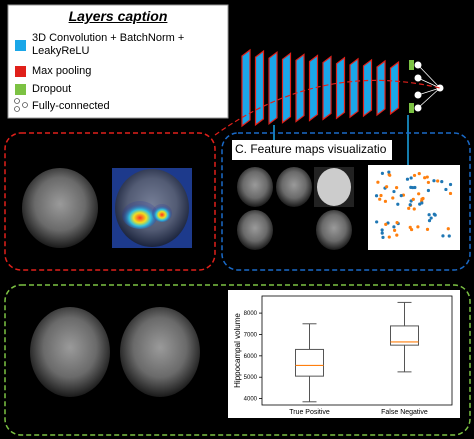  I want to click on plot-frame, so click(357, 350).